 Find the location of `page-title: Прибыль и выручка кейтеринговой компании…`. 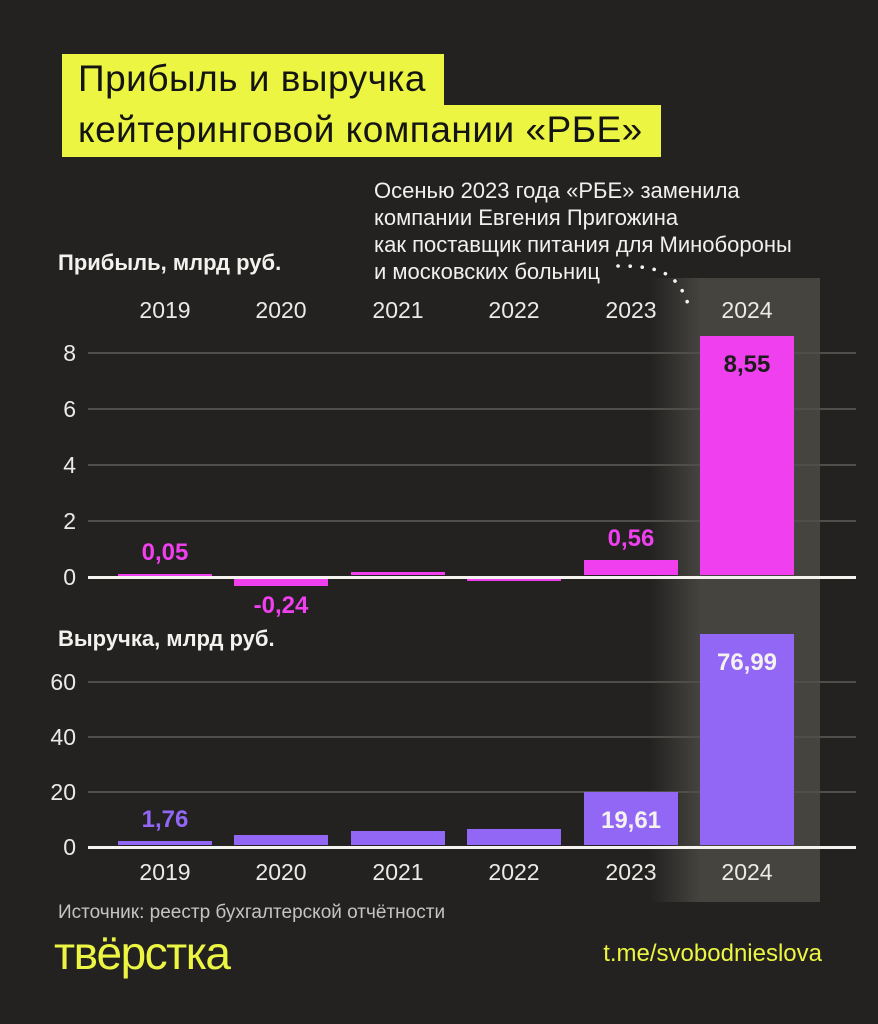

page-title: Прибыль и выручка кейтеринговой компании… is located at coordinates (361, 105).